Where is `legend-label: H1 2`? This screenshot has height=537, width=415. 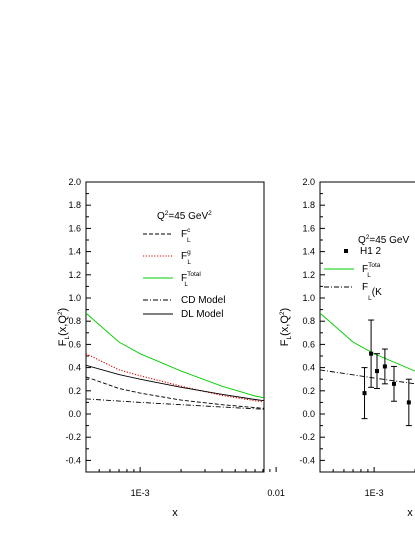 legend-label: H1 2 is located at coordinates (371, 251).